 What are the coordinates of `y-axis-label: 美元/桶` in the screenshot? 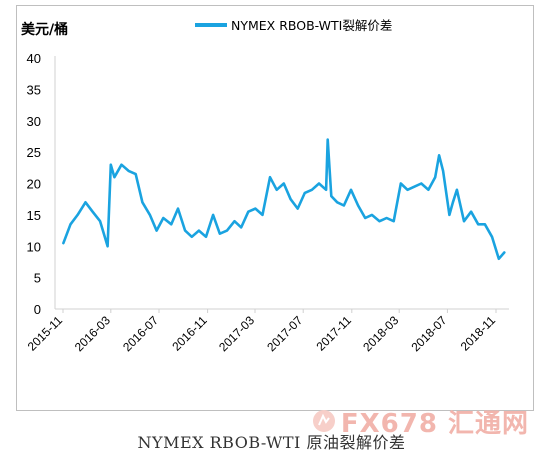 It's located at (44, 29).